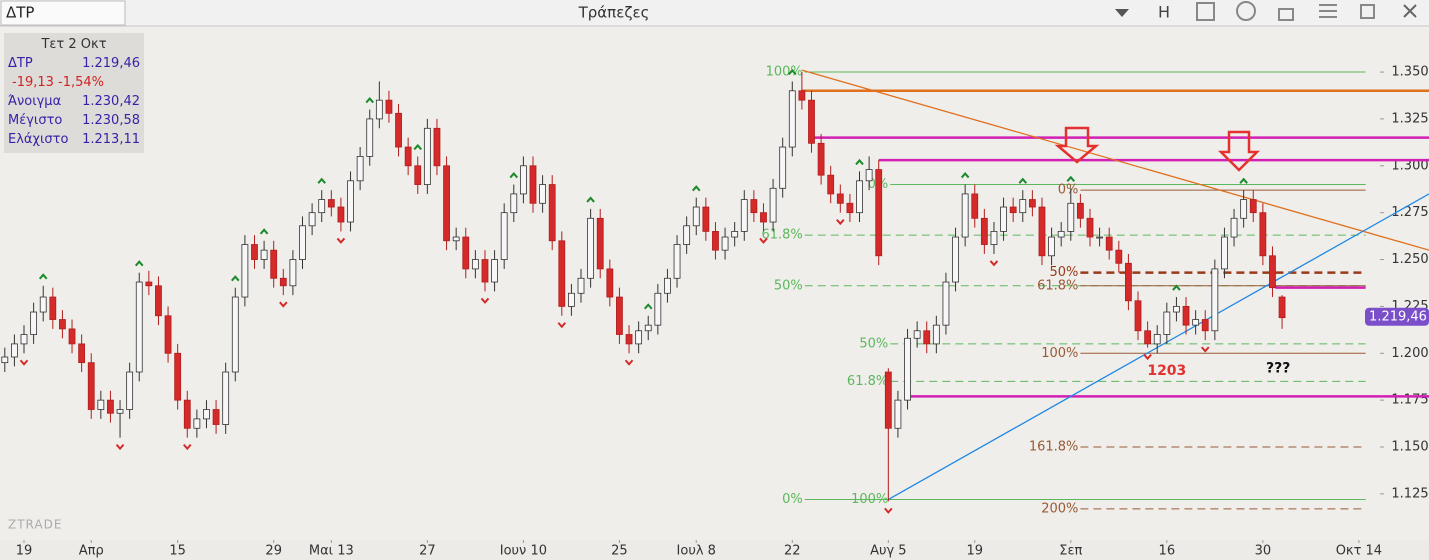 This screenshot has width=1429, height=560. I want to click on info-label: Άνοιγμα, so click(35, 101).